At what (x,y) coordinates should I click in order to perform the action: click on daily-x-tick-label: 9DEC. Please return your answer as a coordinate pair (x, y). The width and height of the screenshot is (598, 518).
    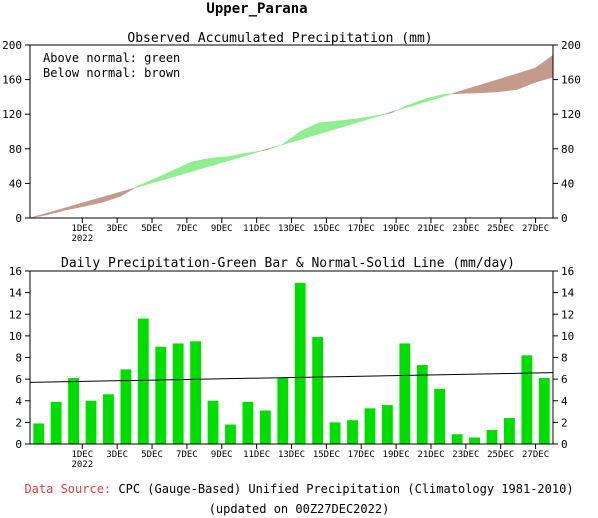
    Looking at the image, I should click on (222, 455).